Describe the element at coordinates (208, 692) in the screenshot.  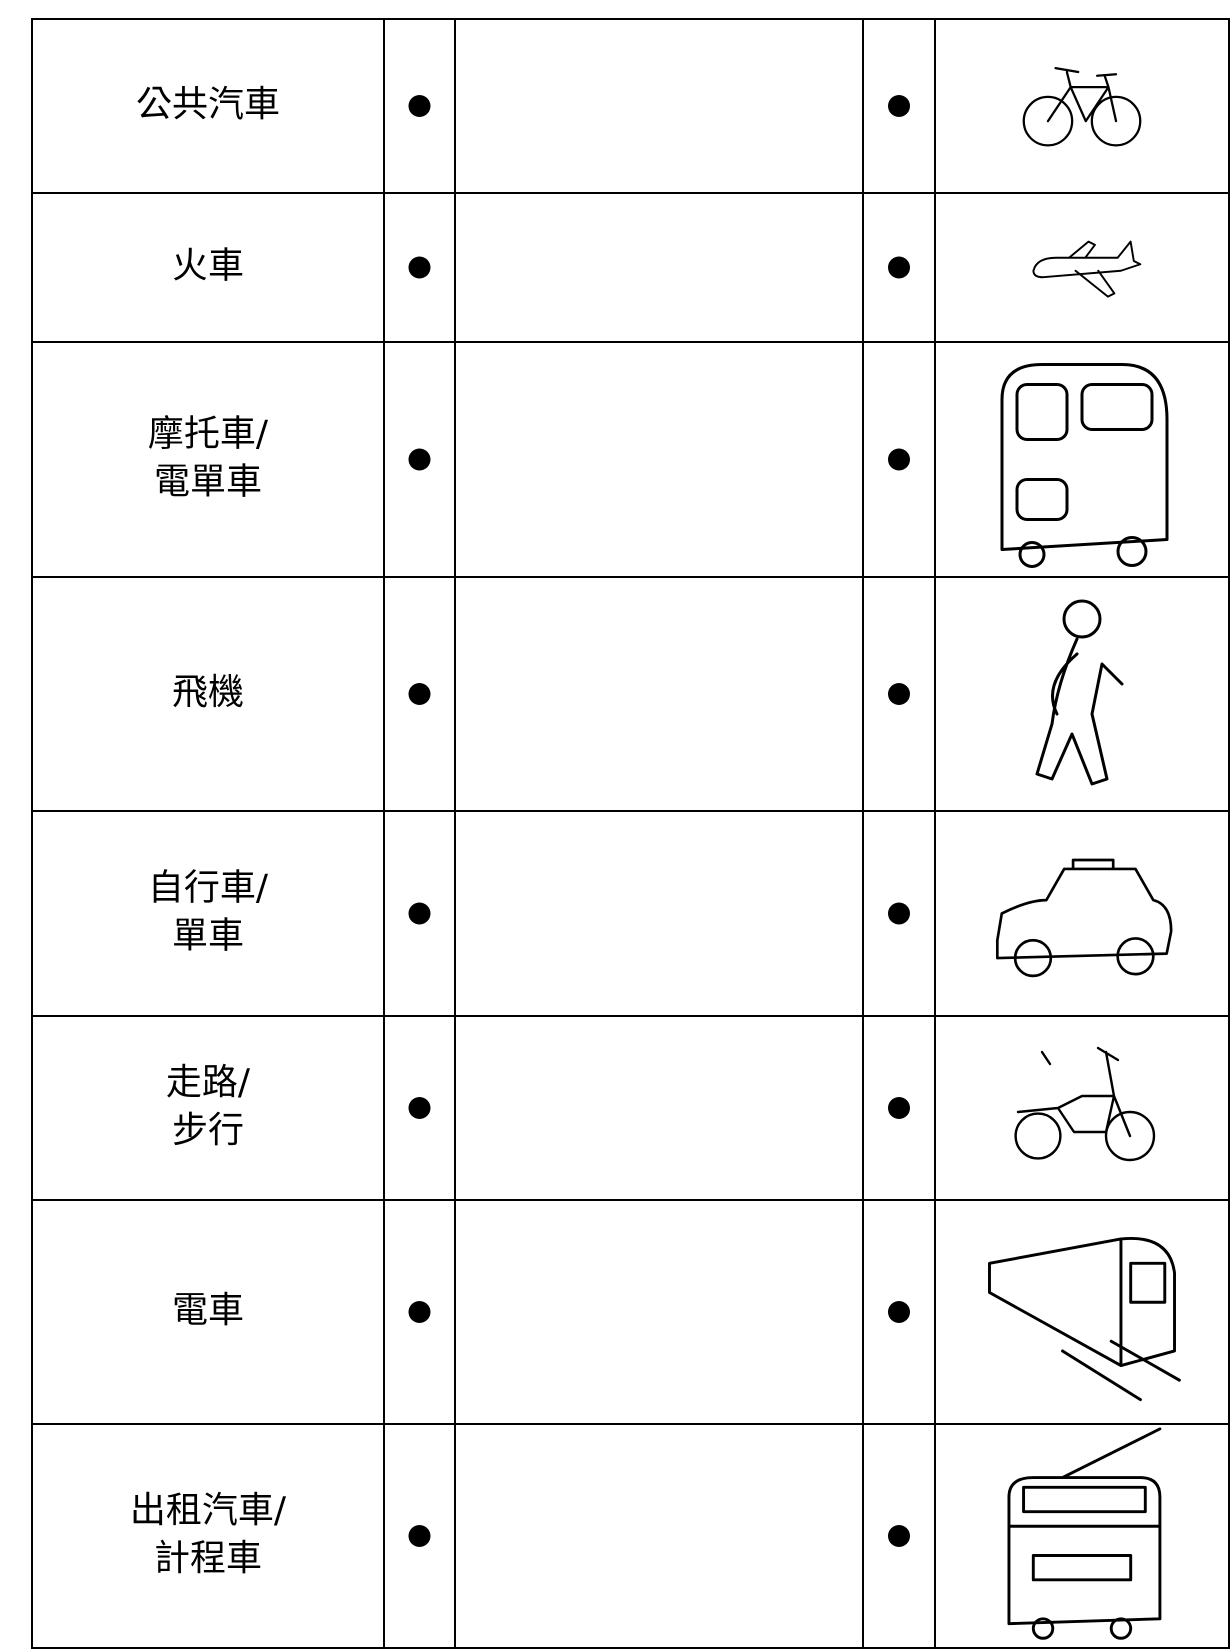
I see `vehicle-name: 飛機` at that location.